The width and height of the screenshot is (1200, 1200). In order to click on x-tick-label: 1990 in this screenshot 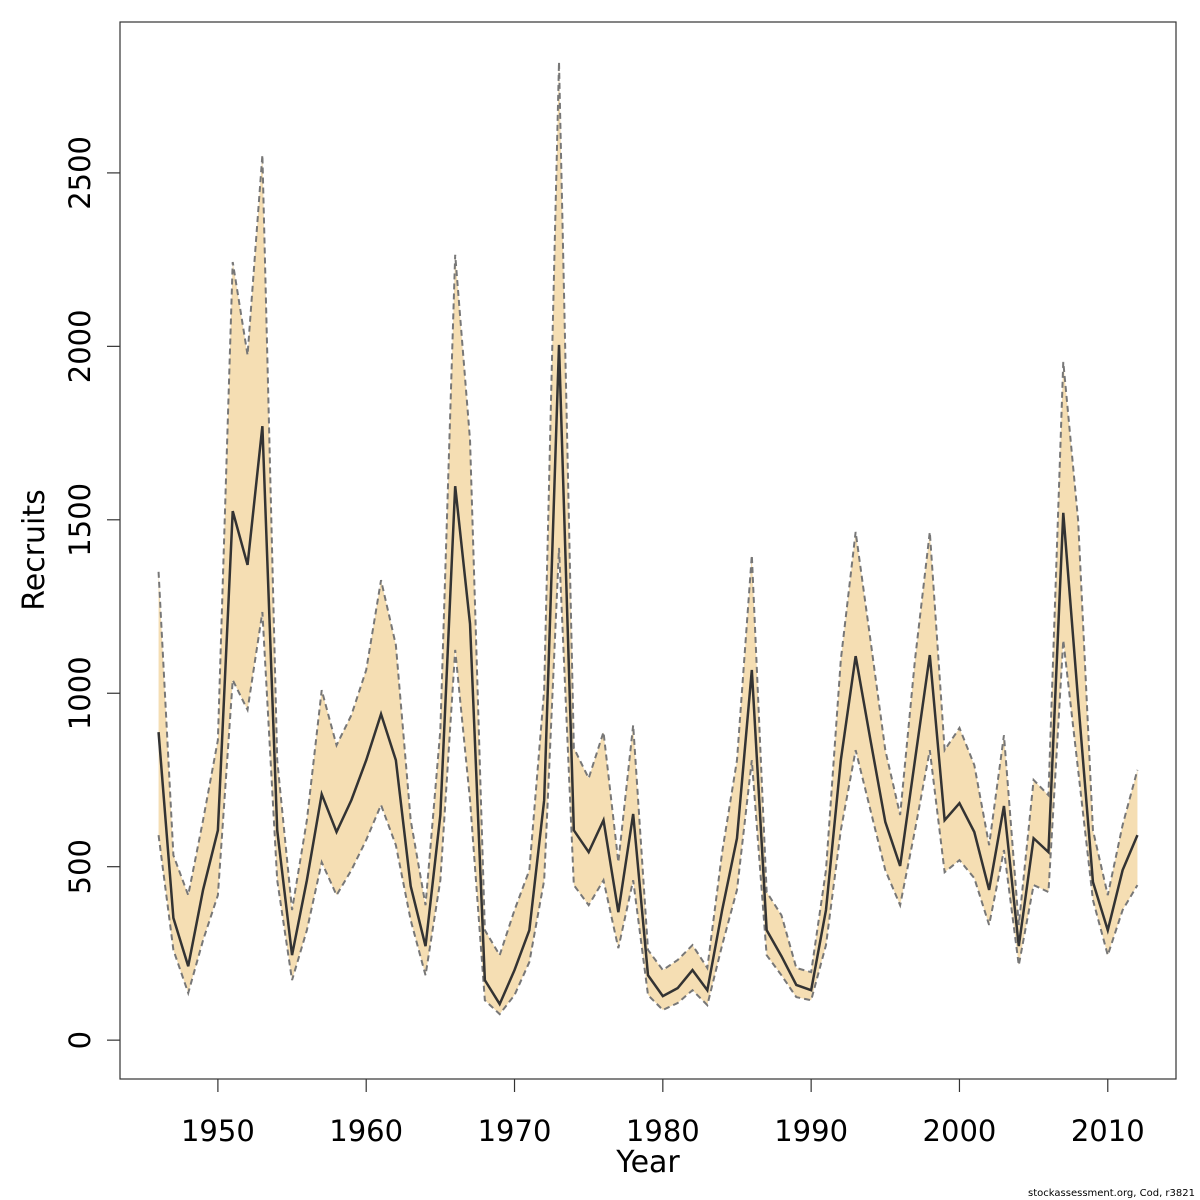, I will do `click(811, 1131)`.